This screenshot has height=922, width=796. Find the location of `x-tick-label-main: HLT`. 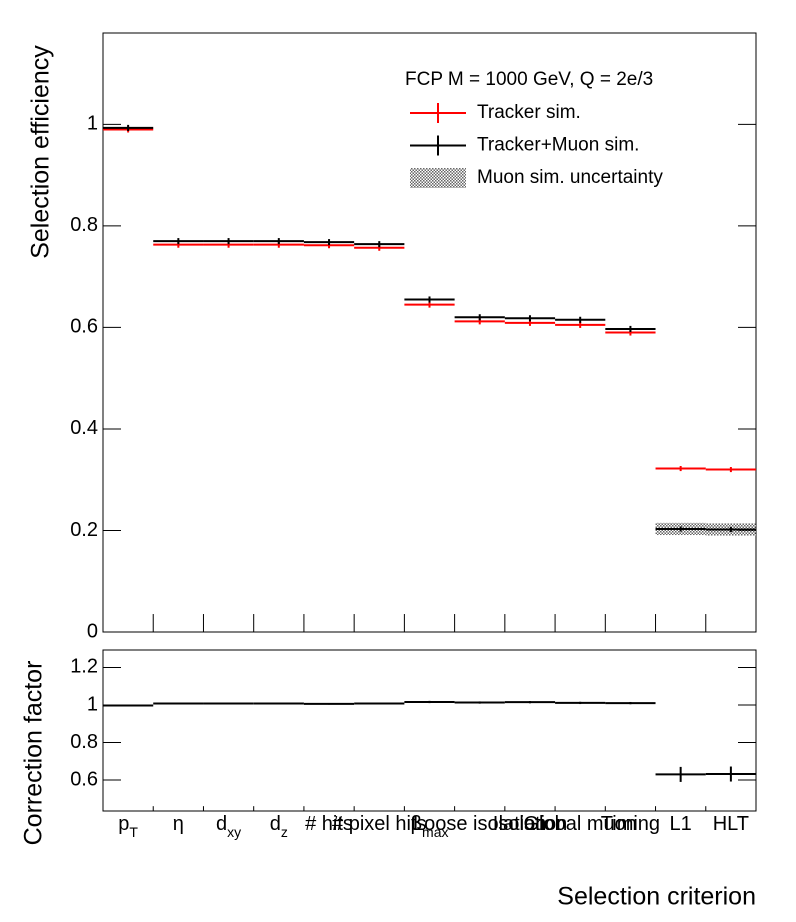

x-tick-label-main: HLT is located at coordinates (731, 824).